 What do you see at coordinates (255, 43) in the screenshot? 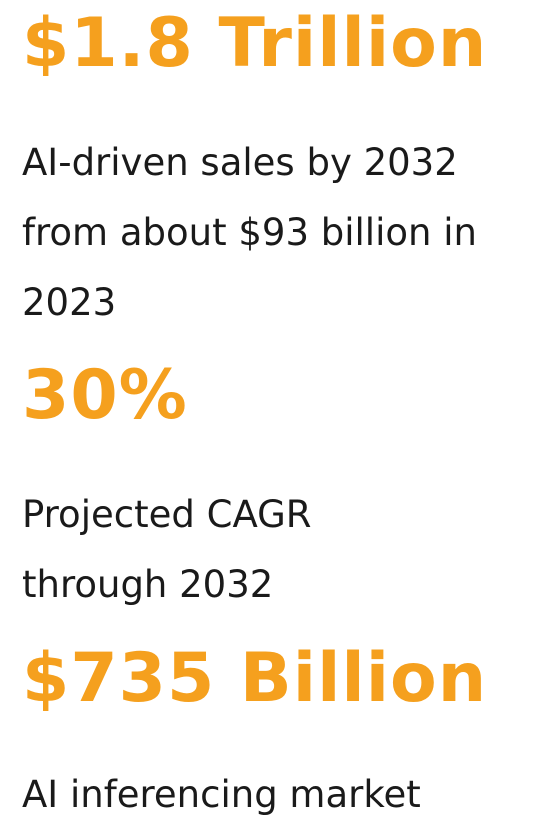
I see `stat-value-ai-sales: $1.8 Trillion` at bounding box center [255, 43].